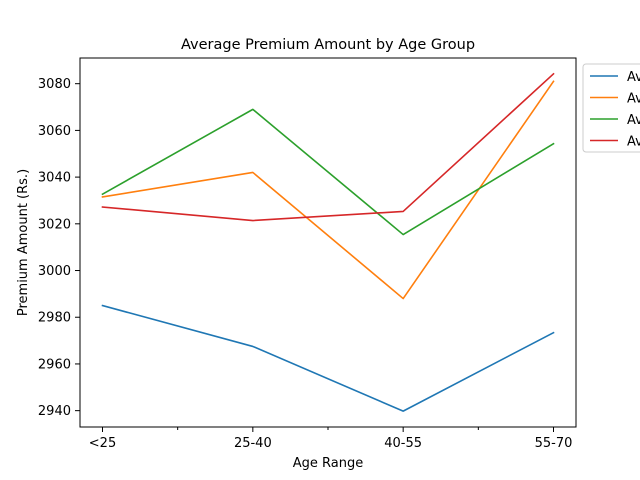 The height and width of the screenshot is (480, 640). Describe the element at coordinates (59, 248) in the screenshot. I see `y-axis: 2940 2960 2980 3000 3020 3040 3060 3080` at that location.